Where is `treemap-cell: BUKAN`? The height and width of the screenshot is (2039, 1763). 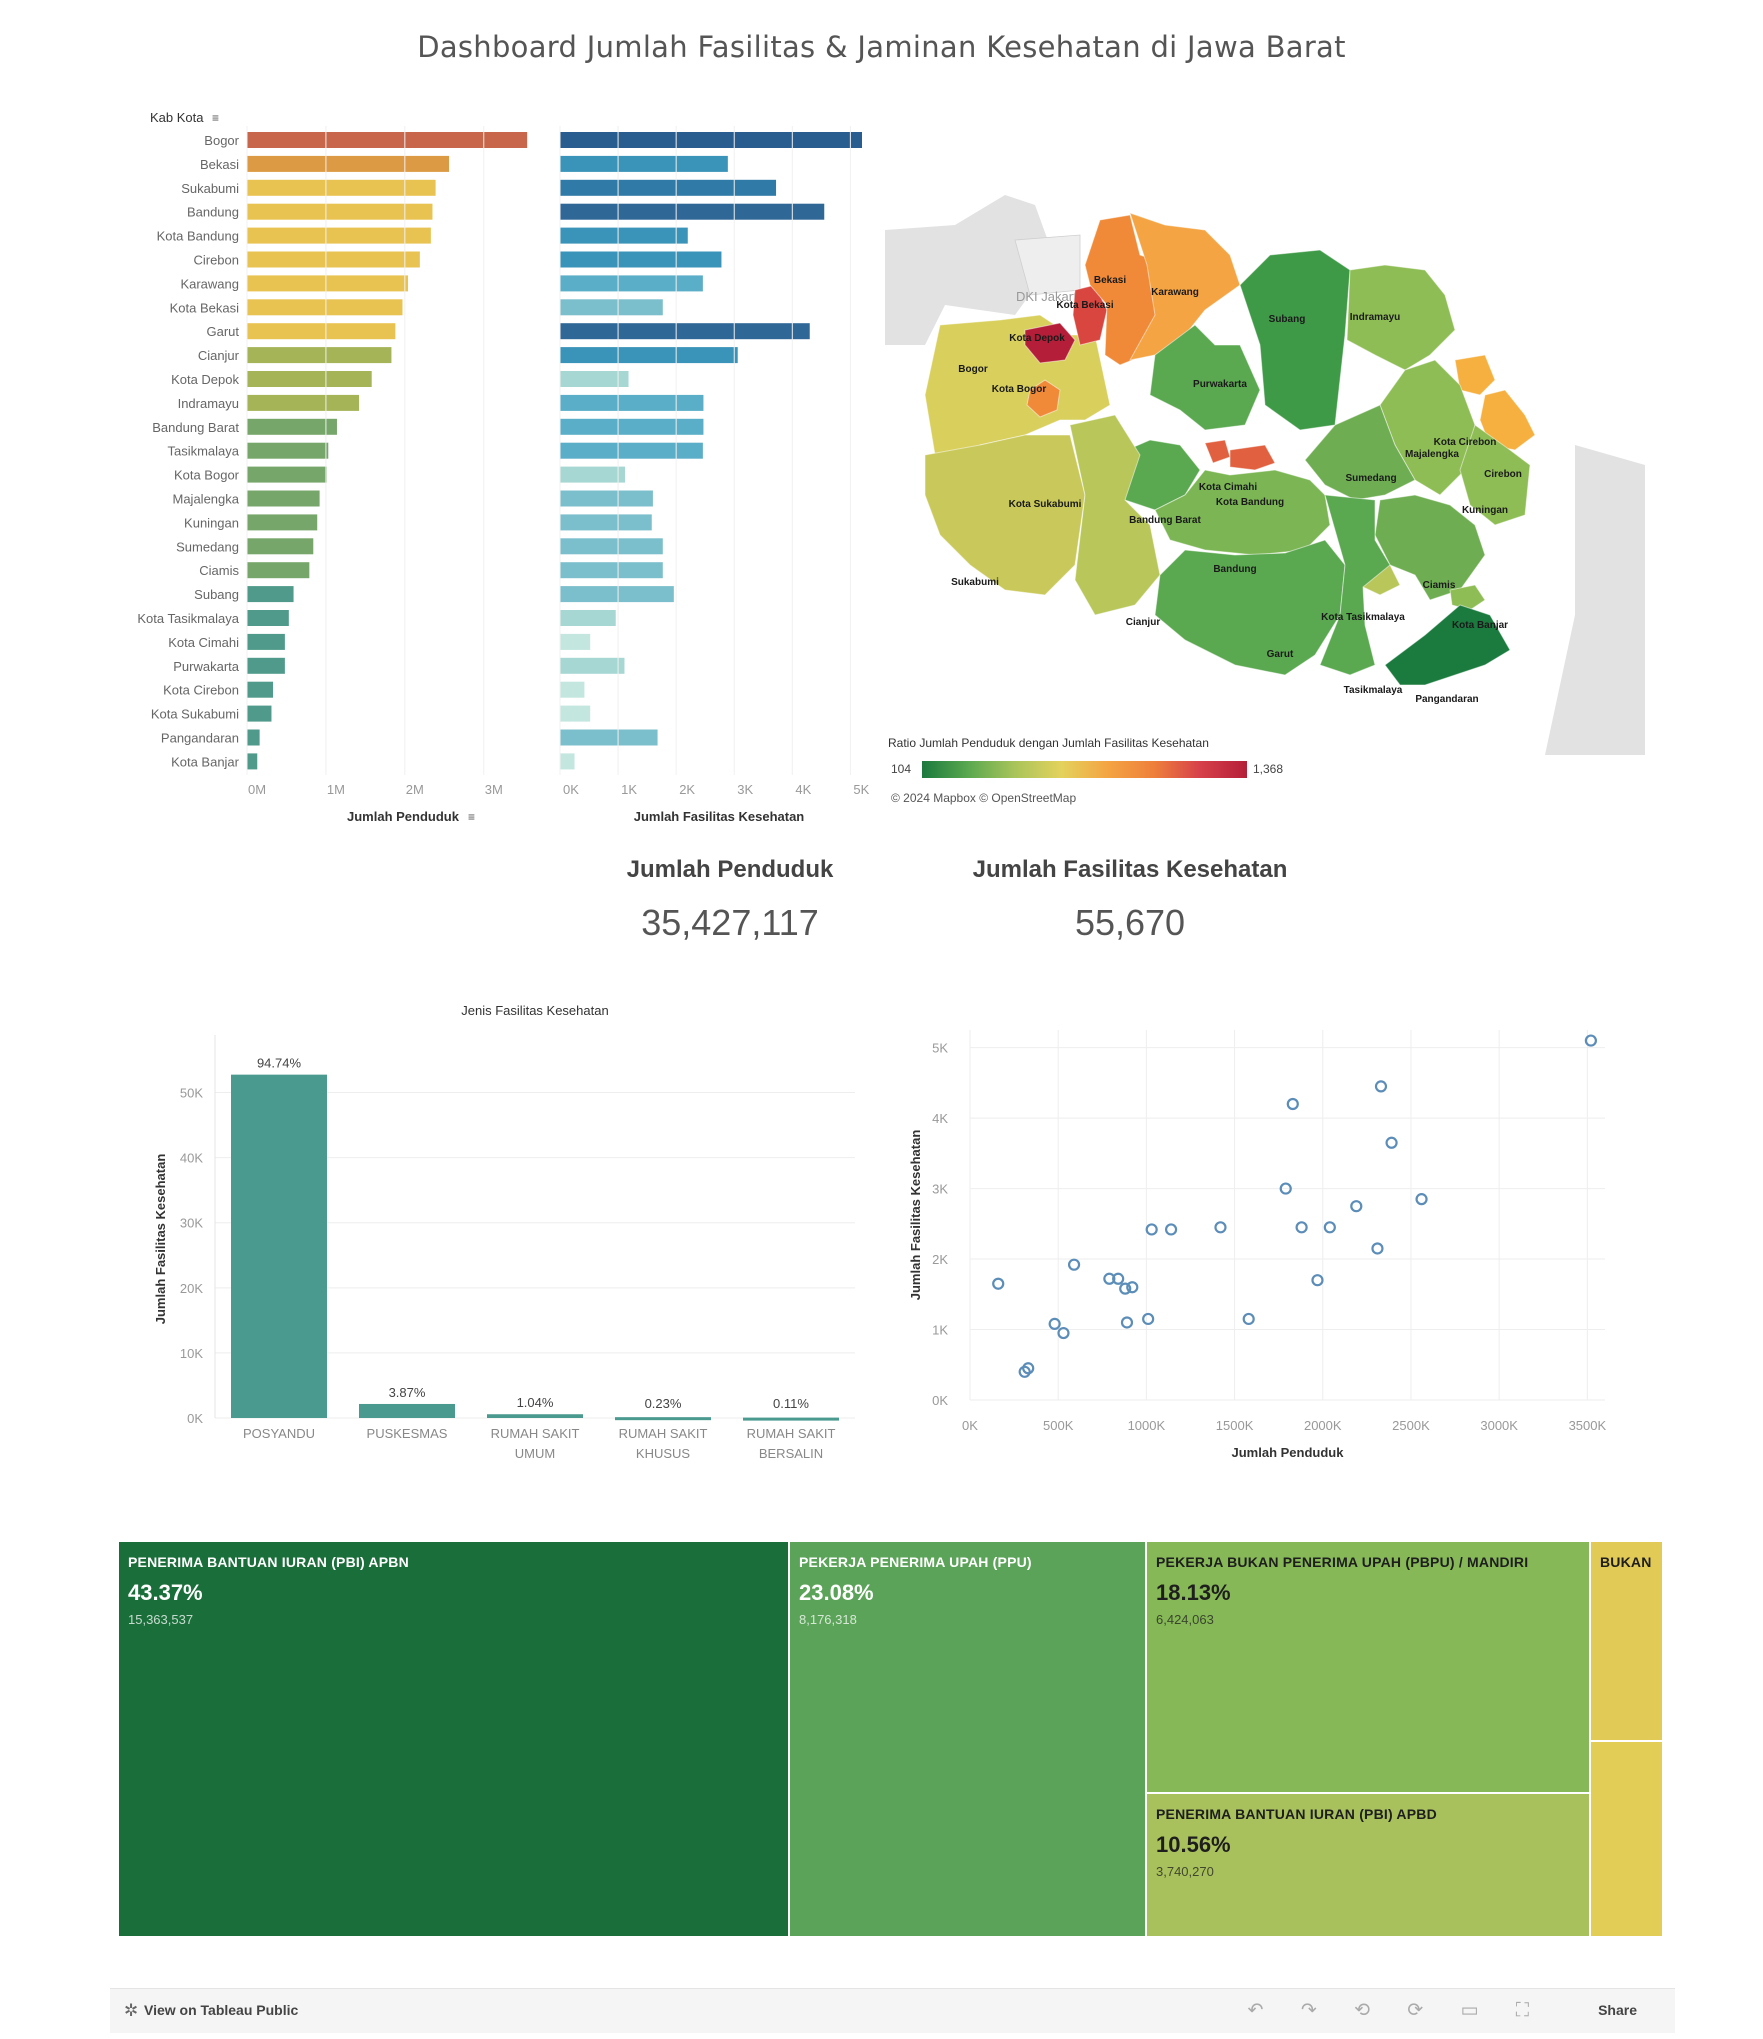
treemap-cell: BUKAN is located at coordinates (1627, 1642).